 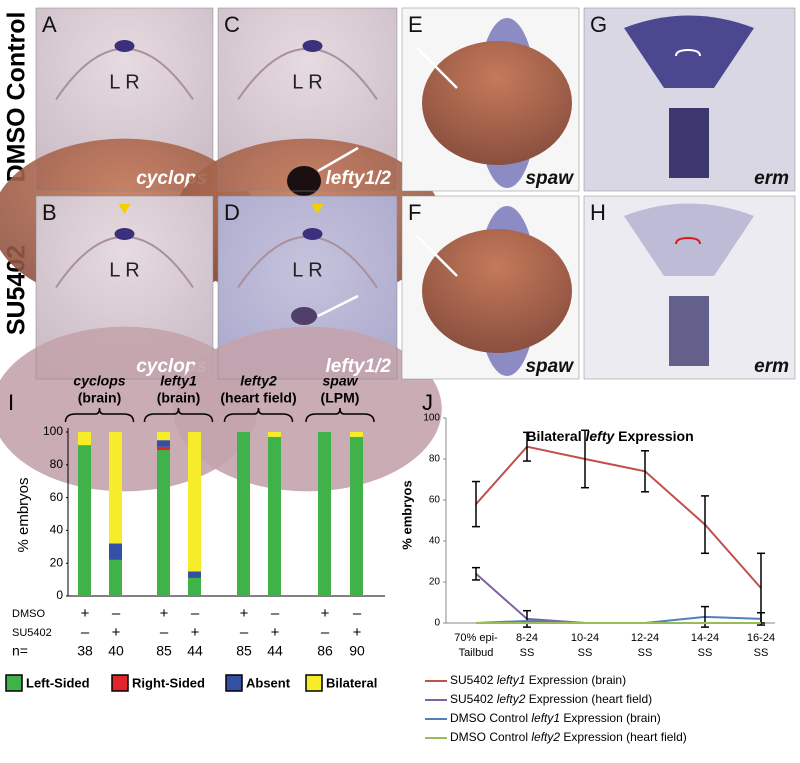 I want to click on panel-letter: F, so click(x=414, y=212).